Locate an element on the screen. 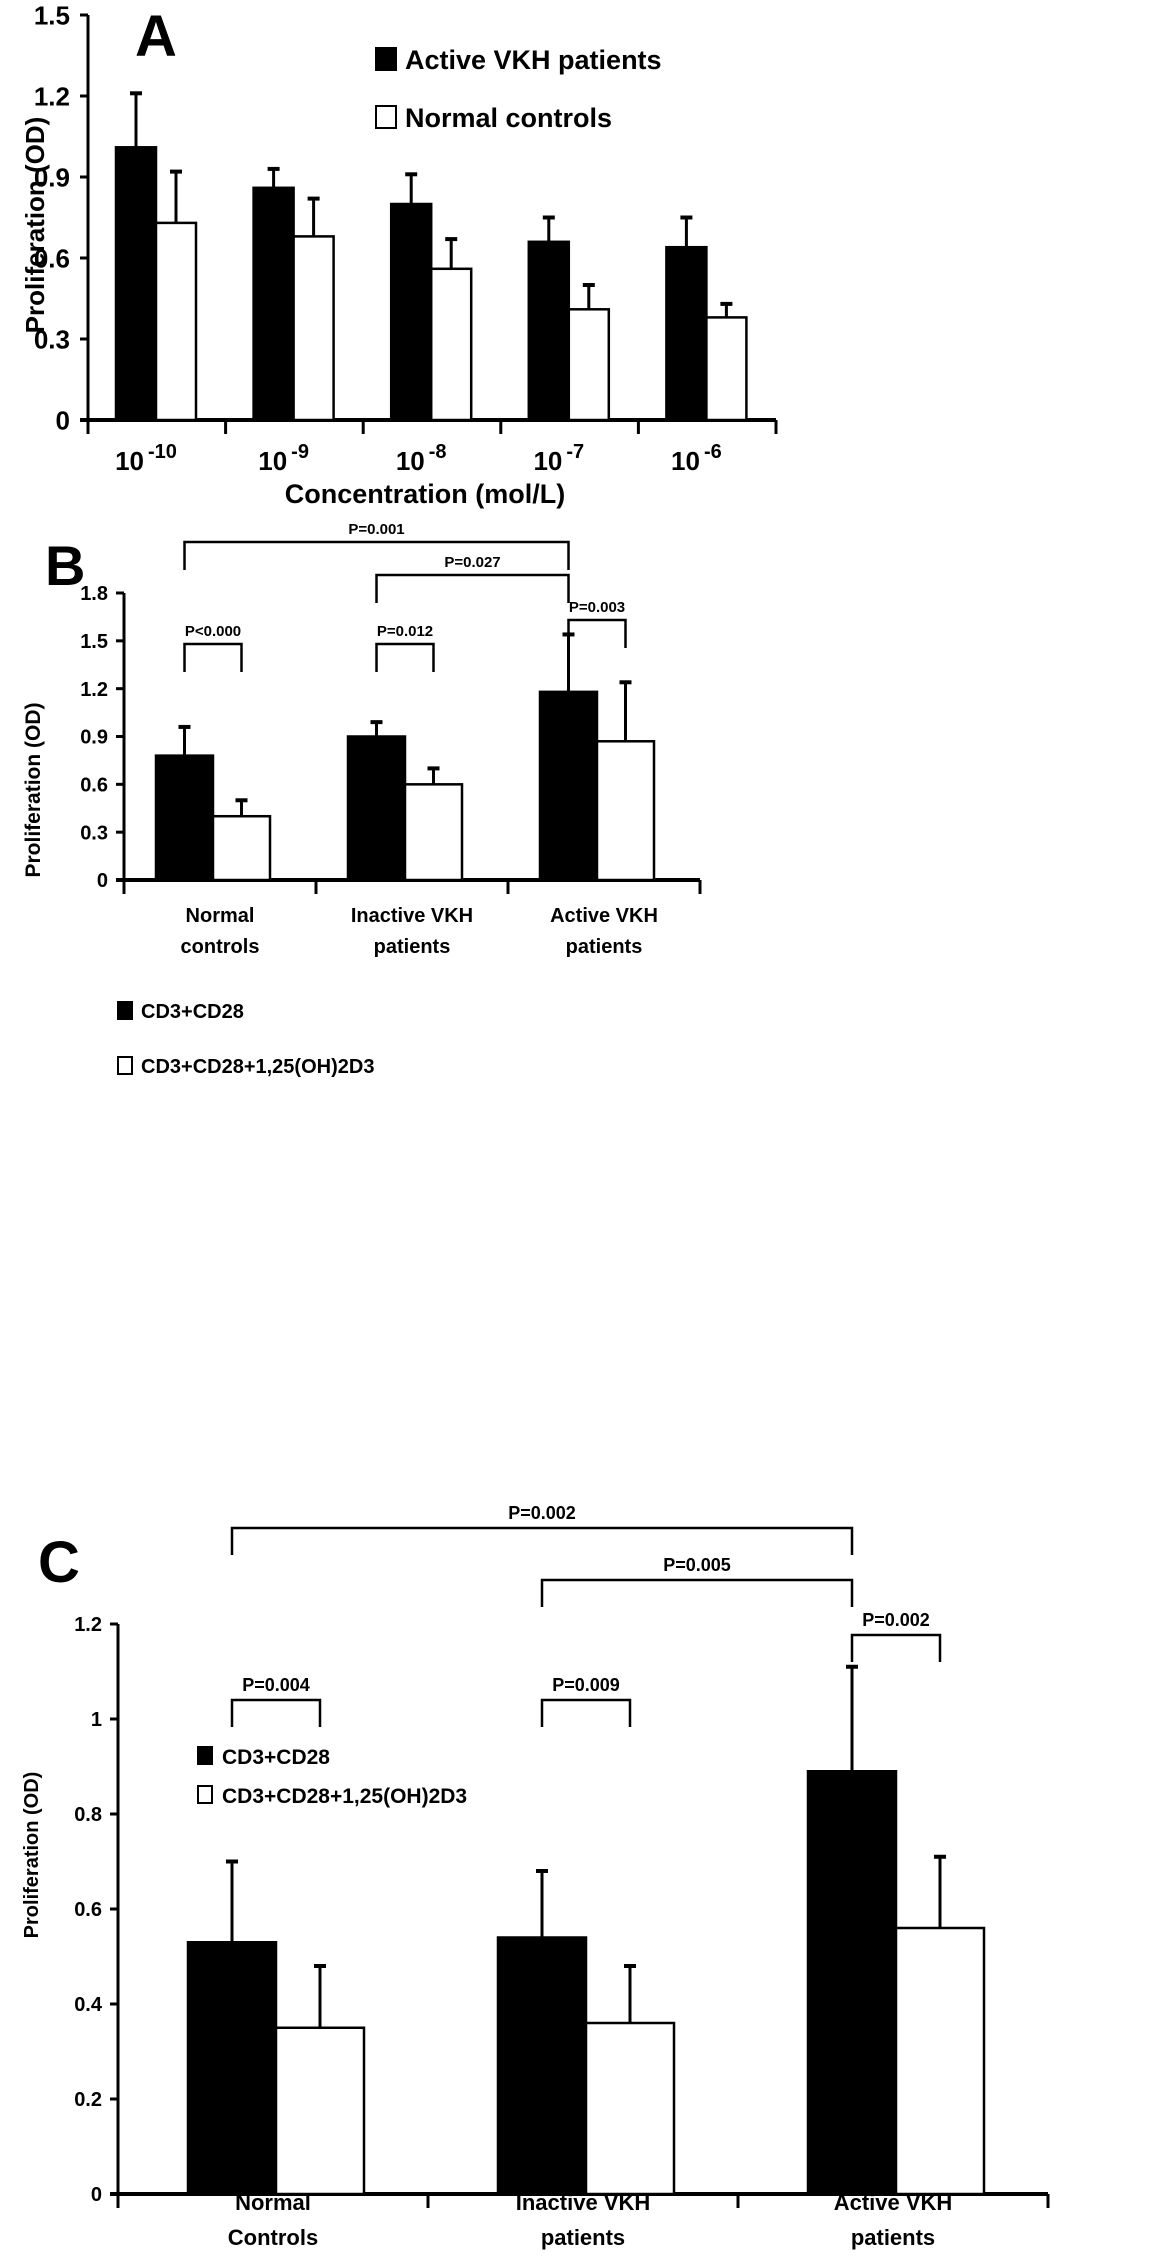 Image resolution: width=1168 pixels, height=2262 pixels. p-value-label: P<0.000 is located at coordinates (213, 631).